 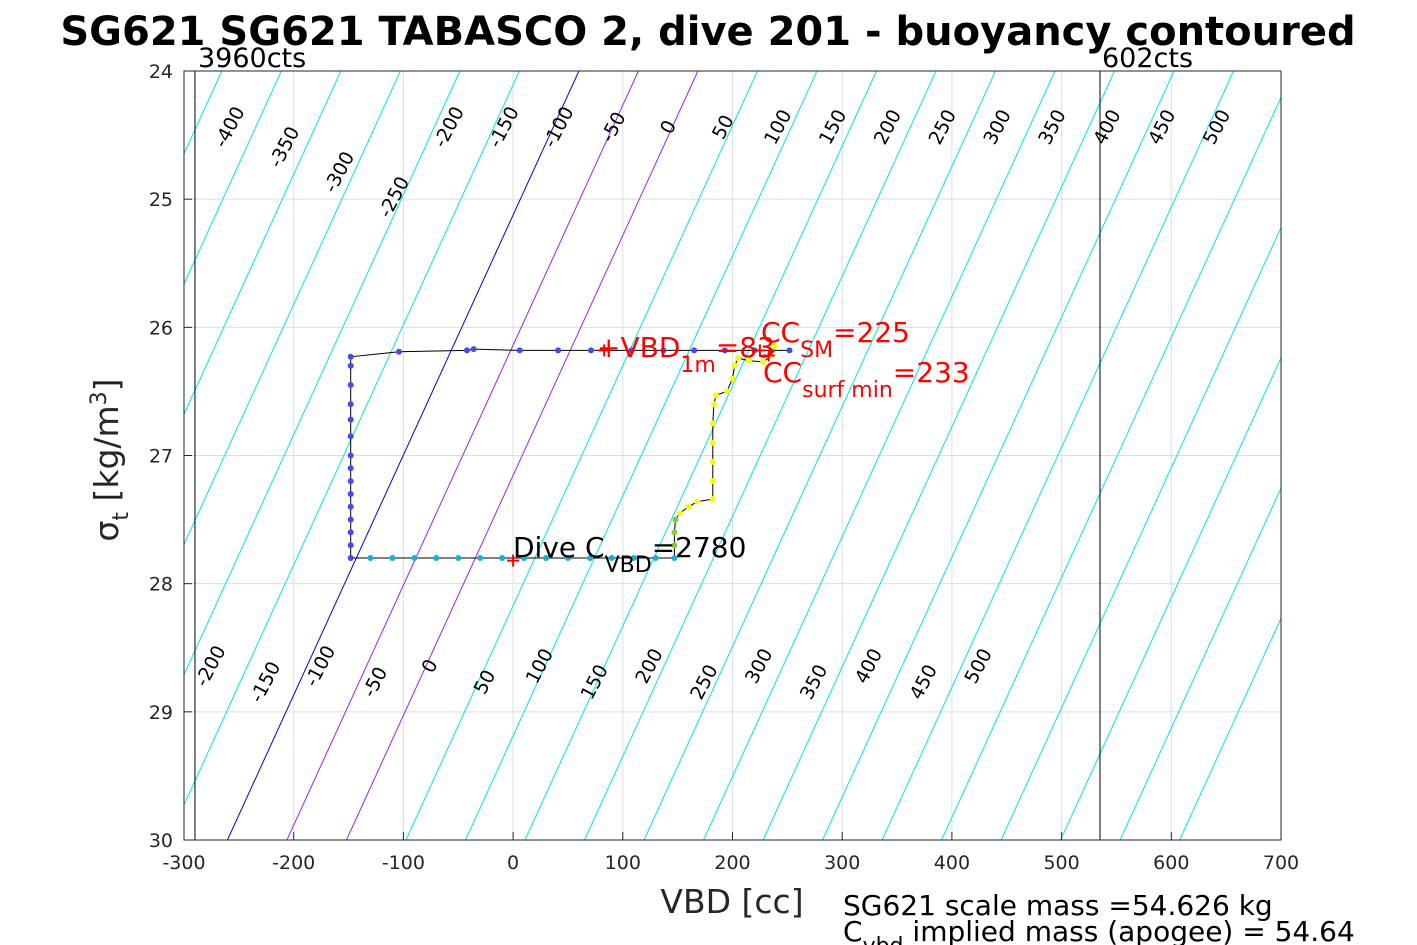 I want to click on x-tick-label: -200, so click(x=293, y=863).